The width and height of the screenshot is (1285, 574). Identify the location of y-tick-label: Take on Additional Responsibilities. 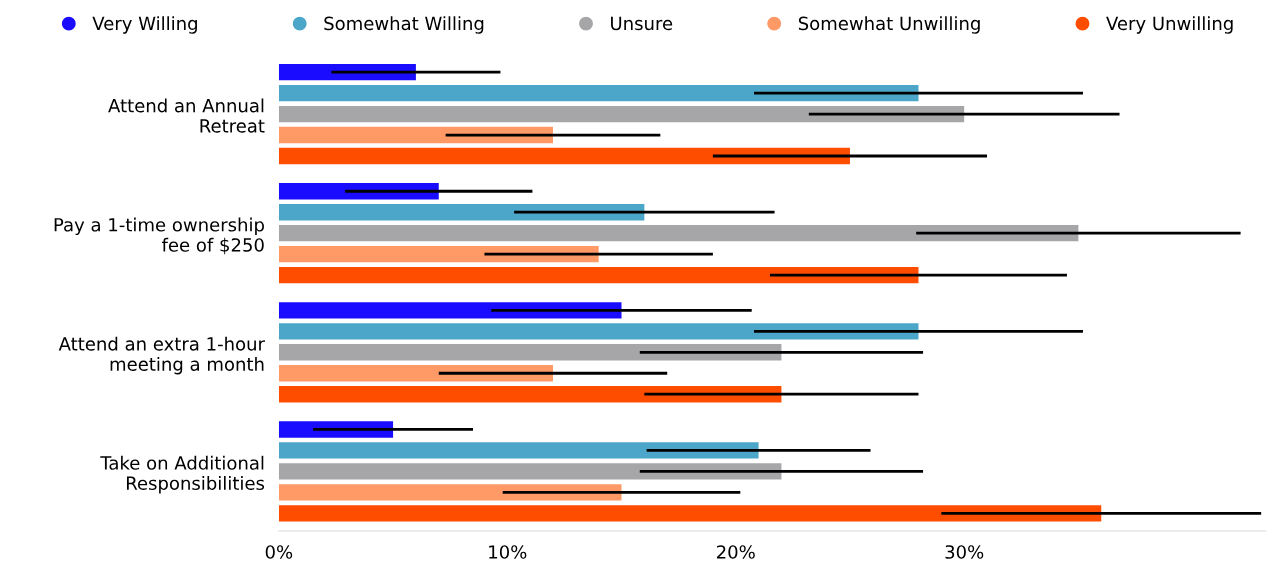
(182, 474).